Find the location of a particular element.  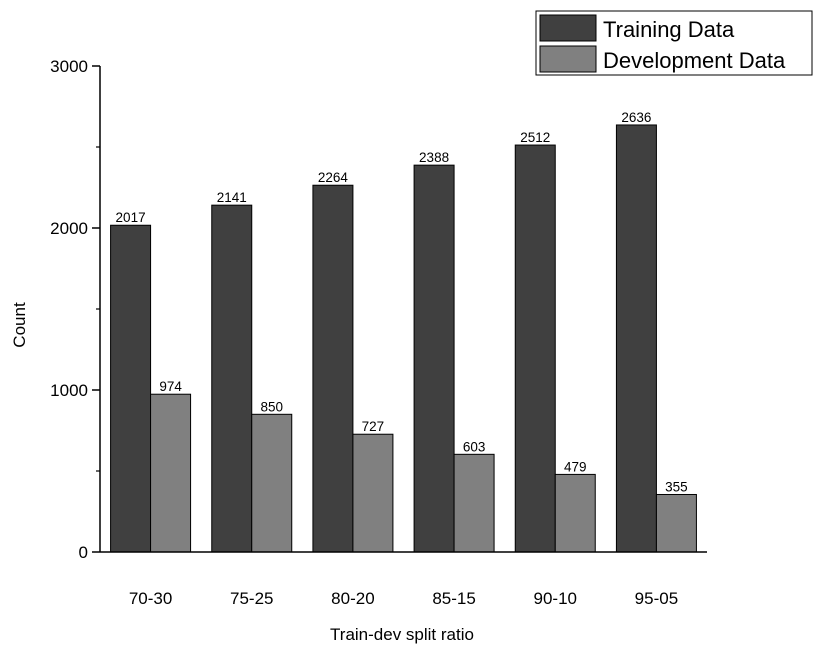

bar-value-label-development: 850 is located at coordinates (271, 406).